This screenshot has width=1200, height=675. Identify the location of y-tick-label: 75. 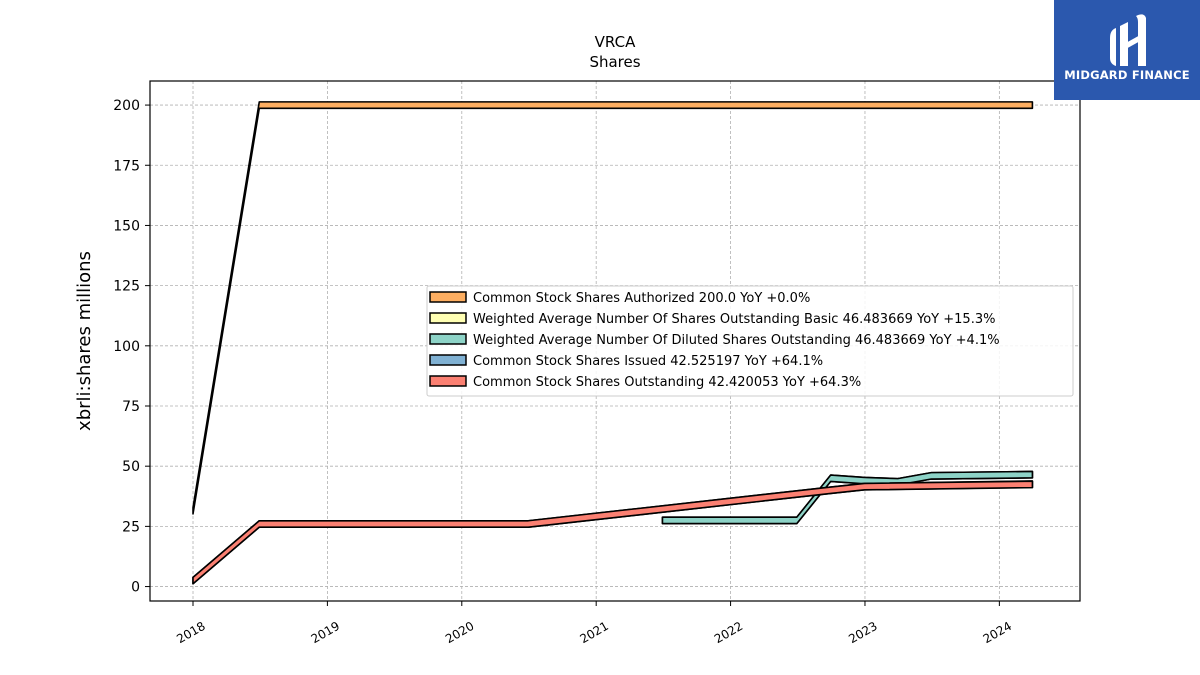
(131, 407).